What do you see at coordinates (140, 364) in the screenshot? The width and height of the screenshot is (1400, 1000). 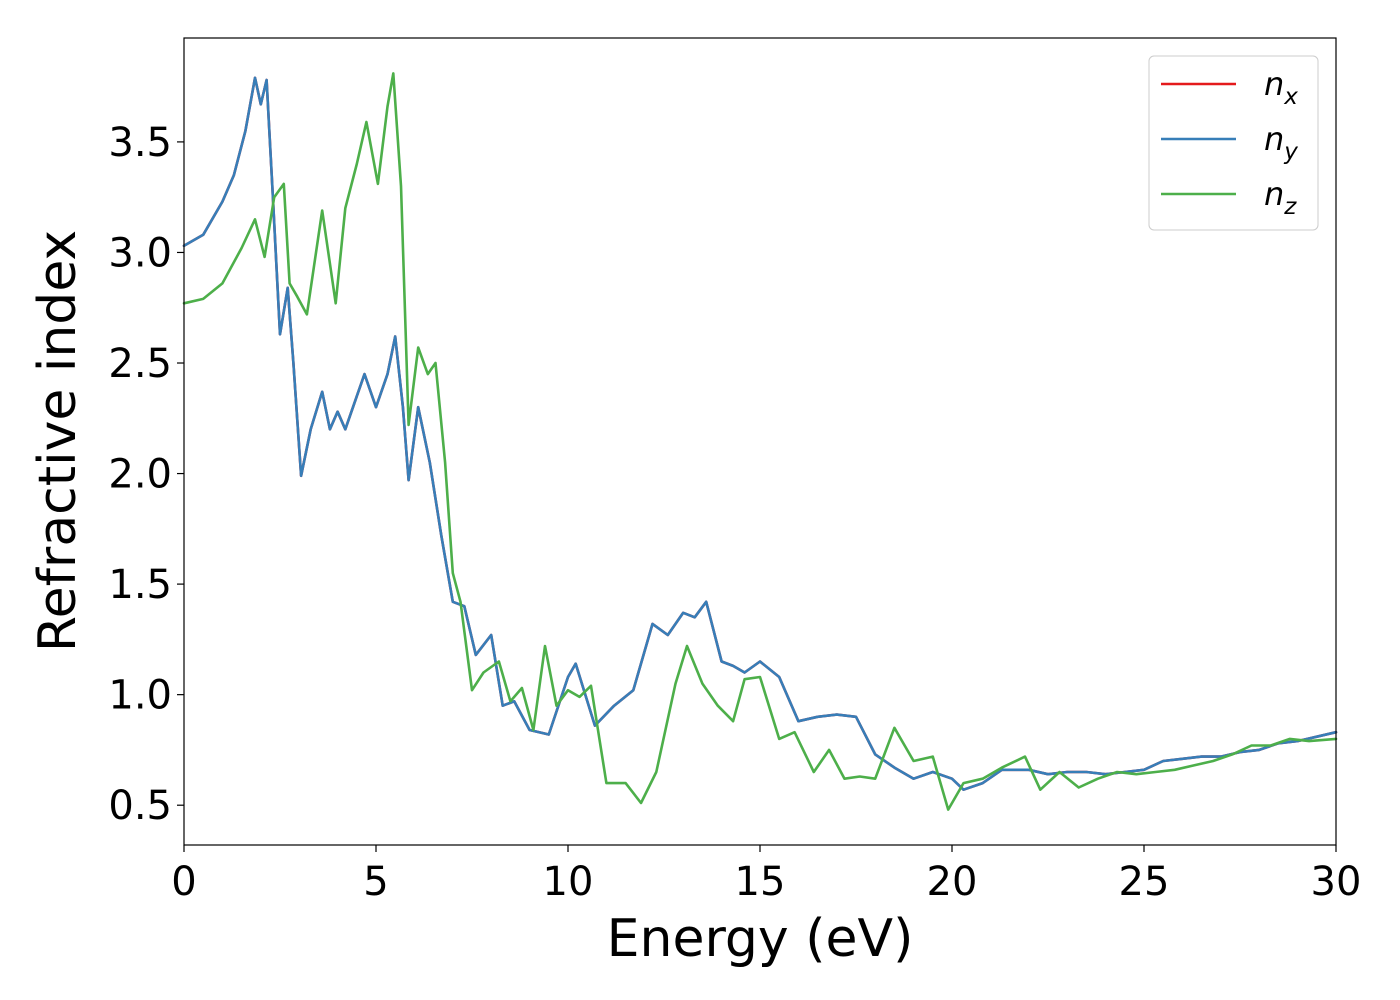 I see `y-tick-label: 2.5` at bounding box center [140, 364].